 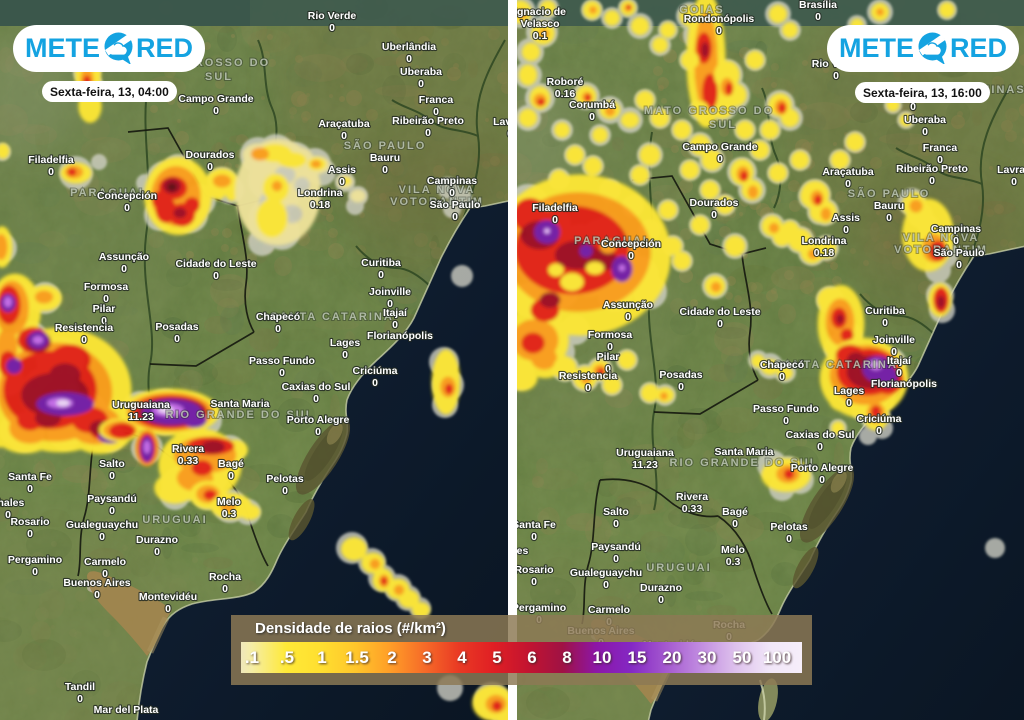 I want to click on svg-text: GOIAS, so click(x=701, y=10).